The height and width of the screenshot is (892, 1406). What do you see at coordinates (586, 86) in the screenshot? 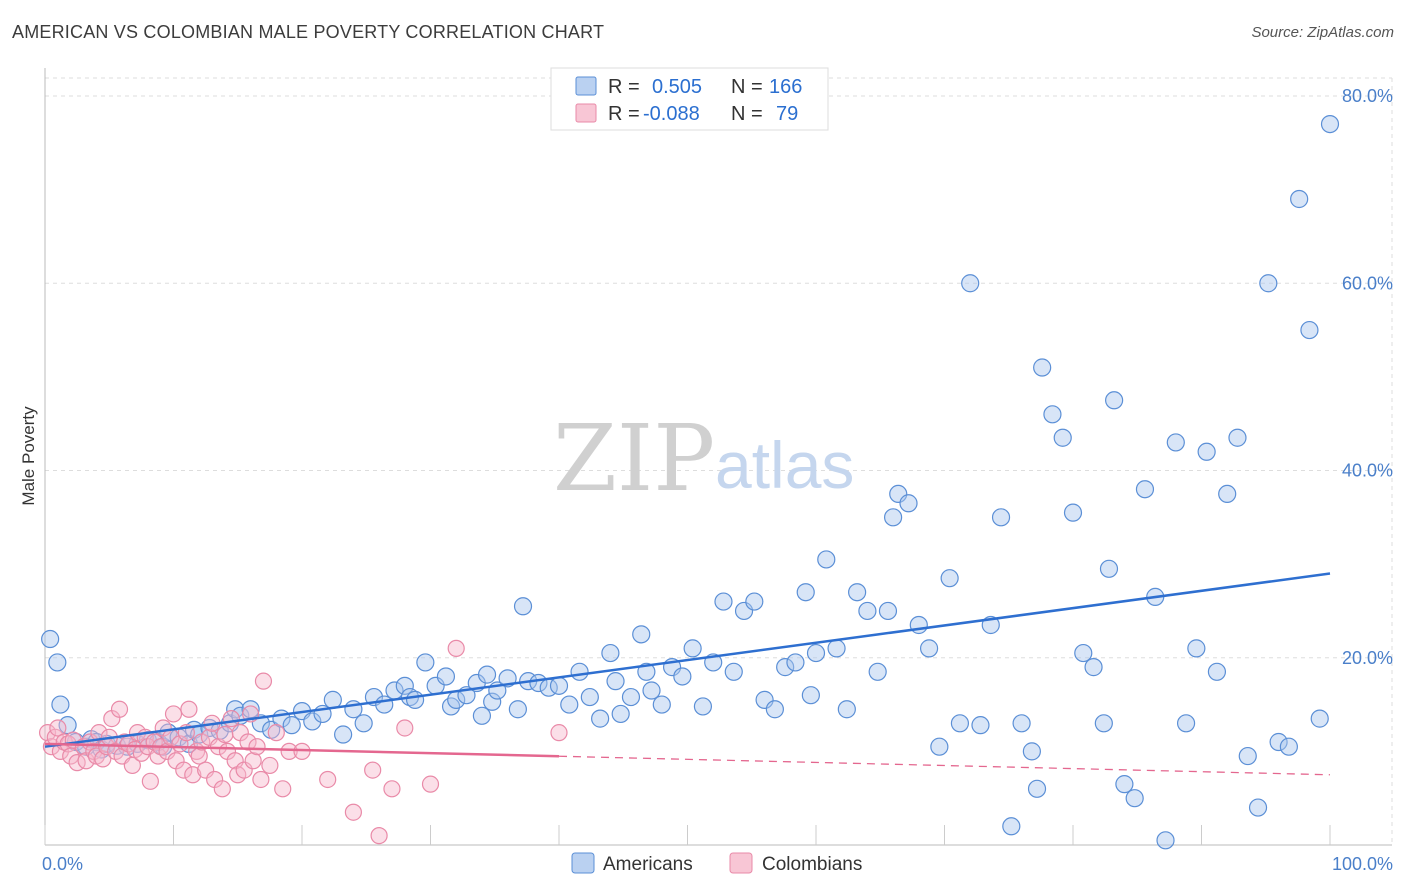
I see `legend-swatch-americans` at bounding box center [586, 86].